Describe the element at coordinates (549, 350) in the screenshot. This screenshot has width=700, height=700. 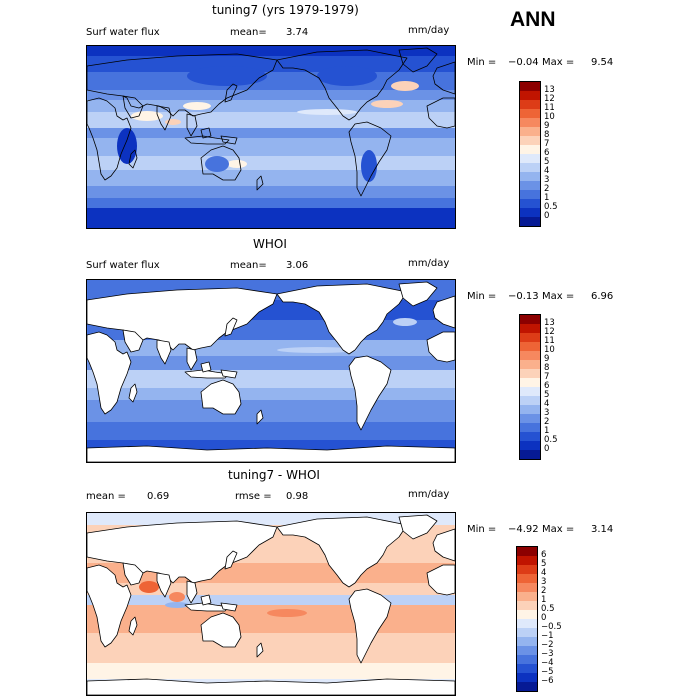
I see `colorbar-tick-label: 10` at that location.